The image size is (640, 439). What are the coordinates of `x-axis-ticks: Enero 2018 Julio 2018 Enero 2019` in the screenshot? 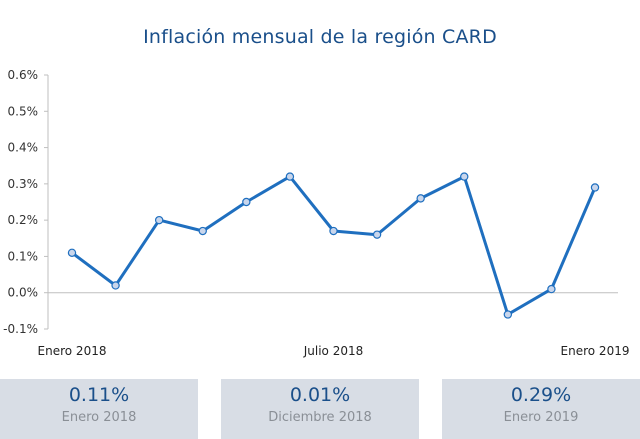 It's located at (334, 351).